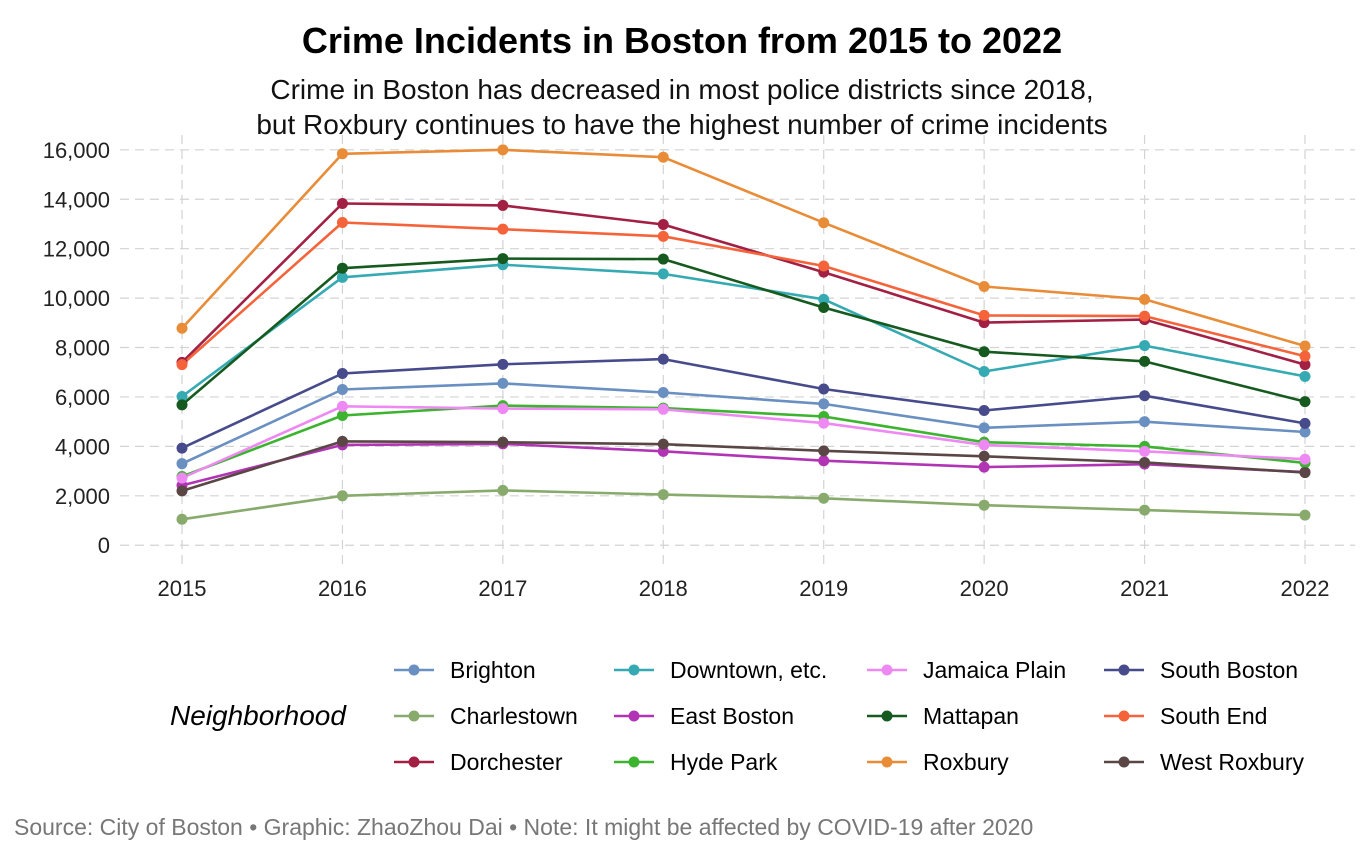 The width and height of the screenshot is (1364, 842). What do you see at coordinates (1232, 761) in the screenshot?
I see `legend-label-west-roxbury: West Roxbury` at bounding box center [1232, 761].